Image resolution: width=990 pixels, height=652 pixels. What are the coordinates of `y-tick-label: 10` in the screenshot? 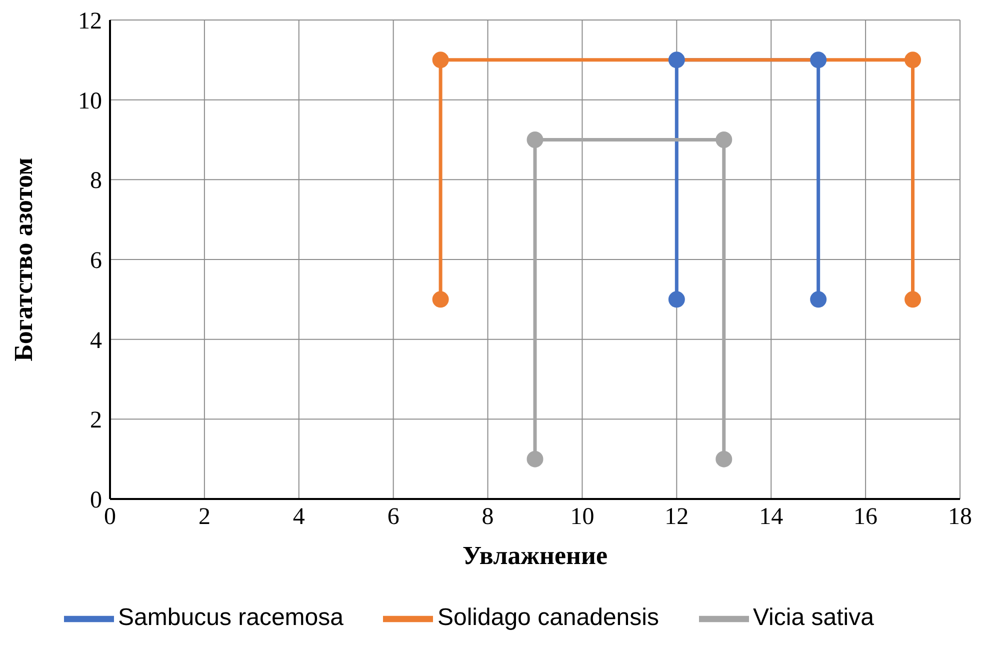 It's located at (90, 101).